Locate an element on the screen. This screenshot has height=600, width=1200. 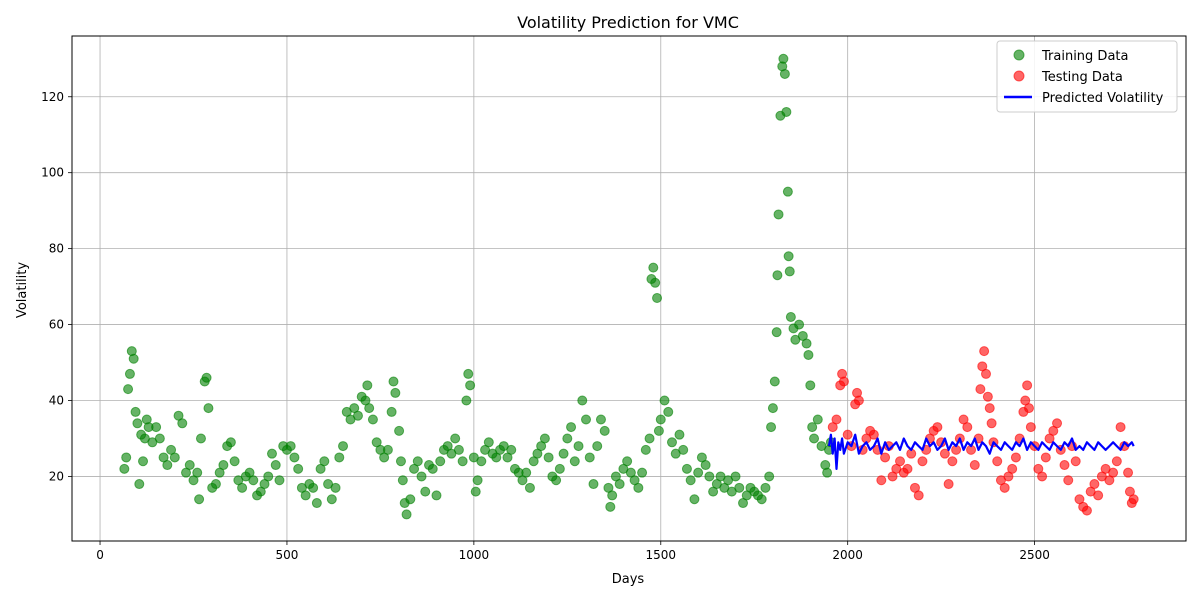
legend-marker-training is located at coordinates (1019, 55).